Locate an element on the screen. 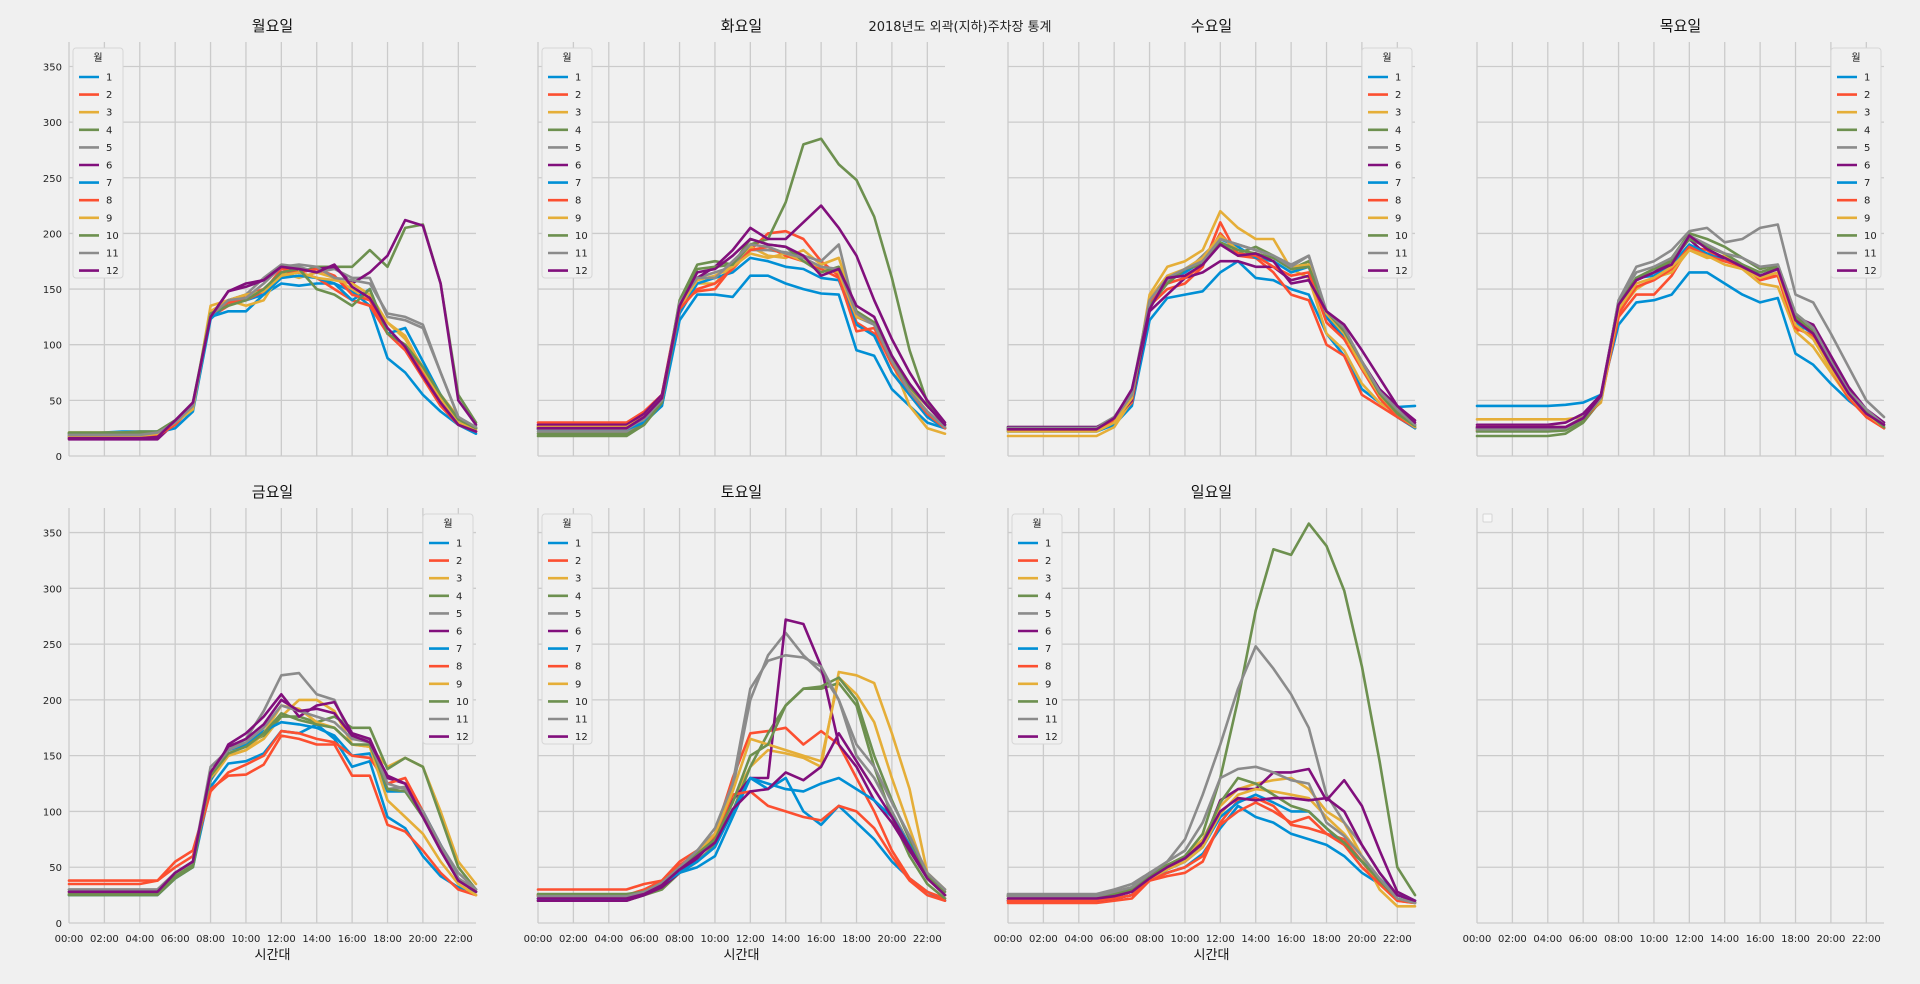  figure-title: 2018년도 외곽(지하)주차장 통계 is located at coordinates (960, 27).